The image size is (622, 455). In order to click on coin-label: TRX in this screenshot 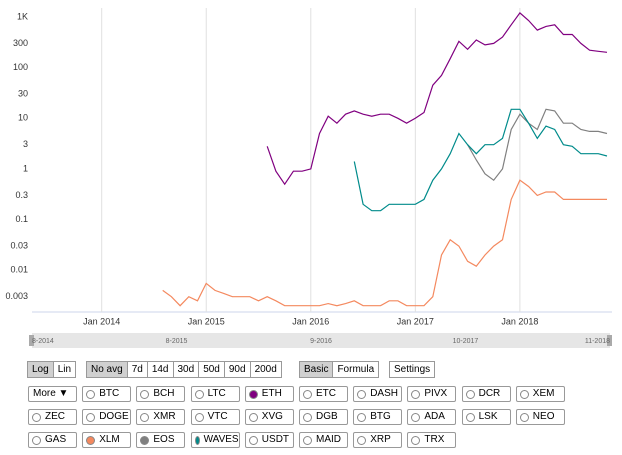, I will do `click(434, 439)`.